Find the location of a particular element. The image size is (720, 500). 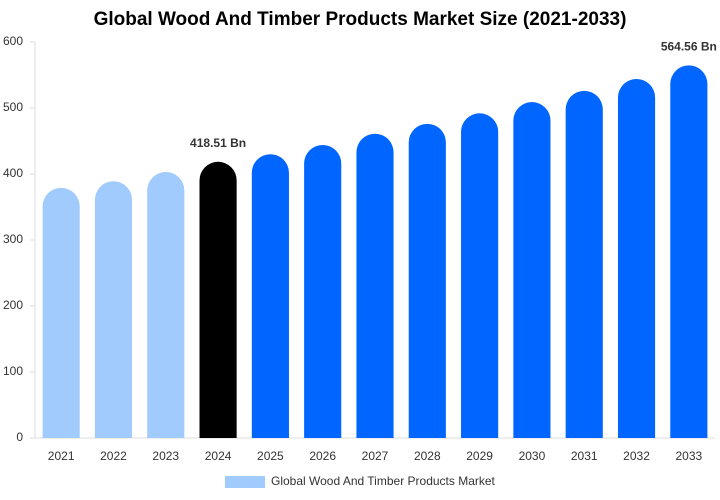

x-tick-label: 2032 is located at coordinates (636, 456).